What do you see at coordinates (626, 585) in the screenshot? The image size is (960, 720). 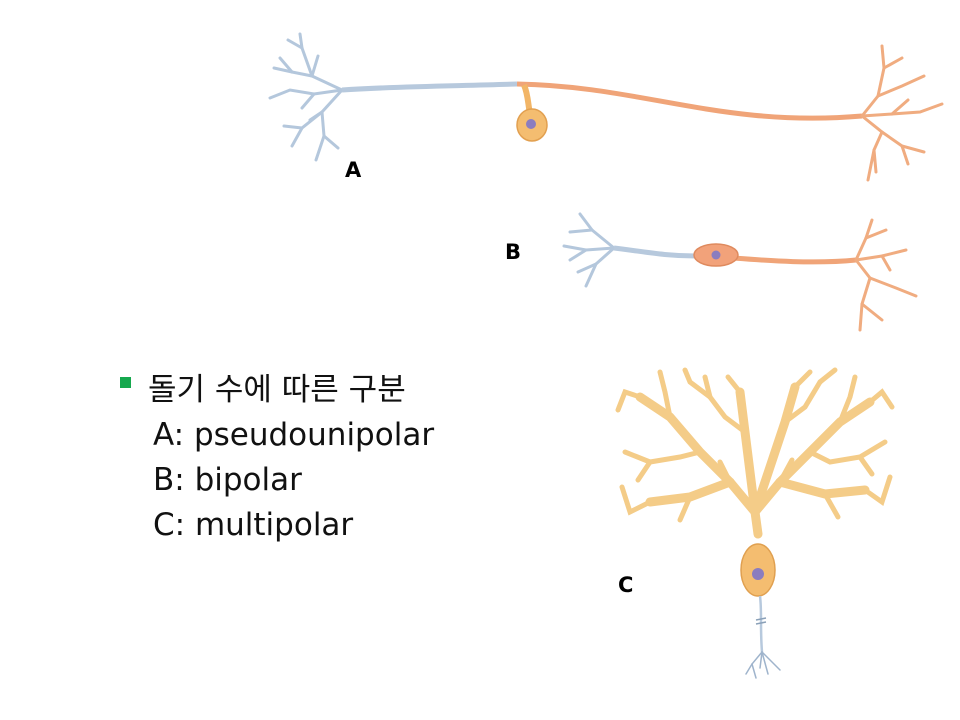 I see `label-c: C` at bounding box center [626, 585].